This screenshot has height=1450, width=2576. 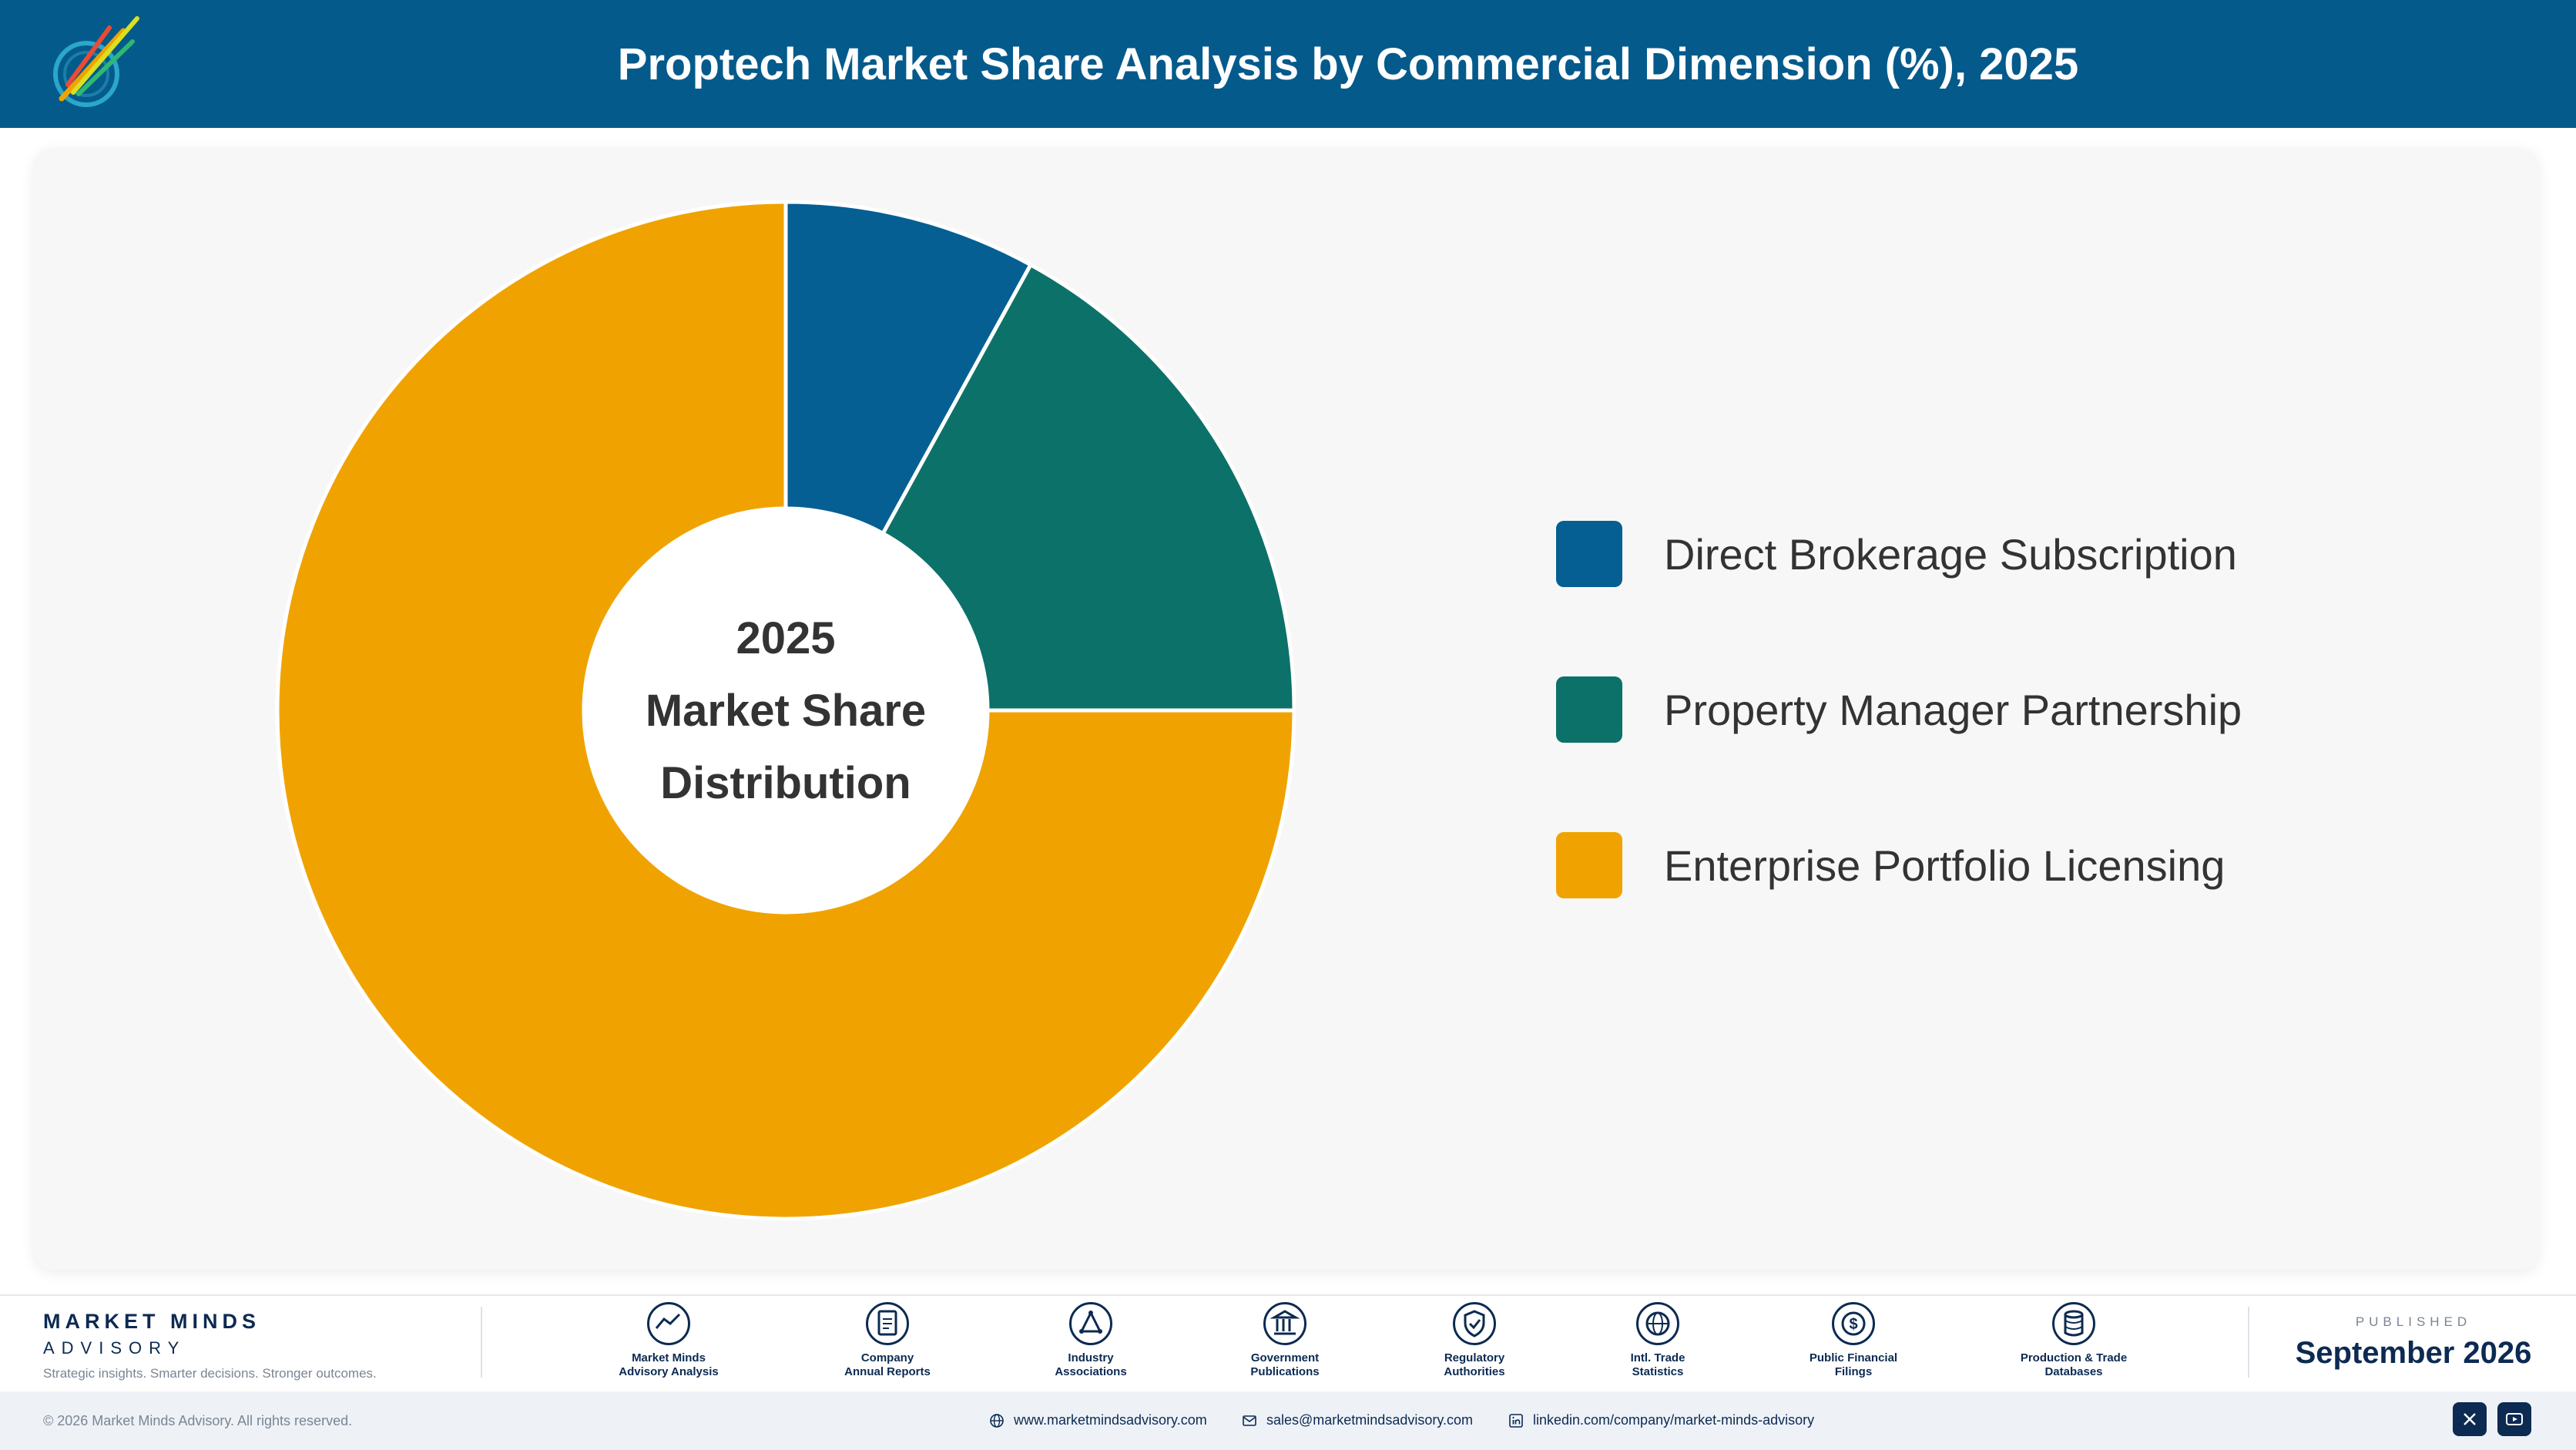 What do you see at coordinates (1284, 1323) in the screenshot?
I see `government-icon` at bounding box center [1284, 1323].